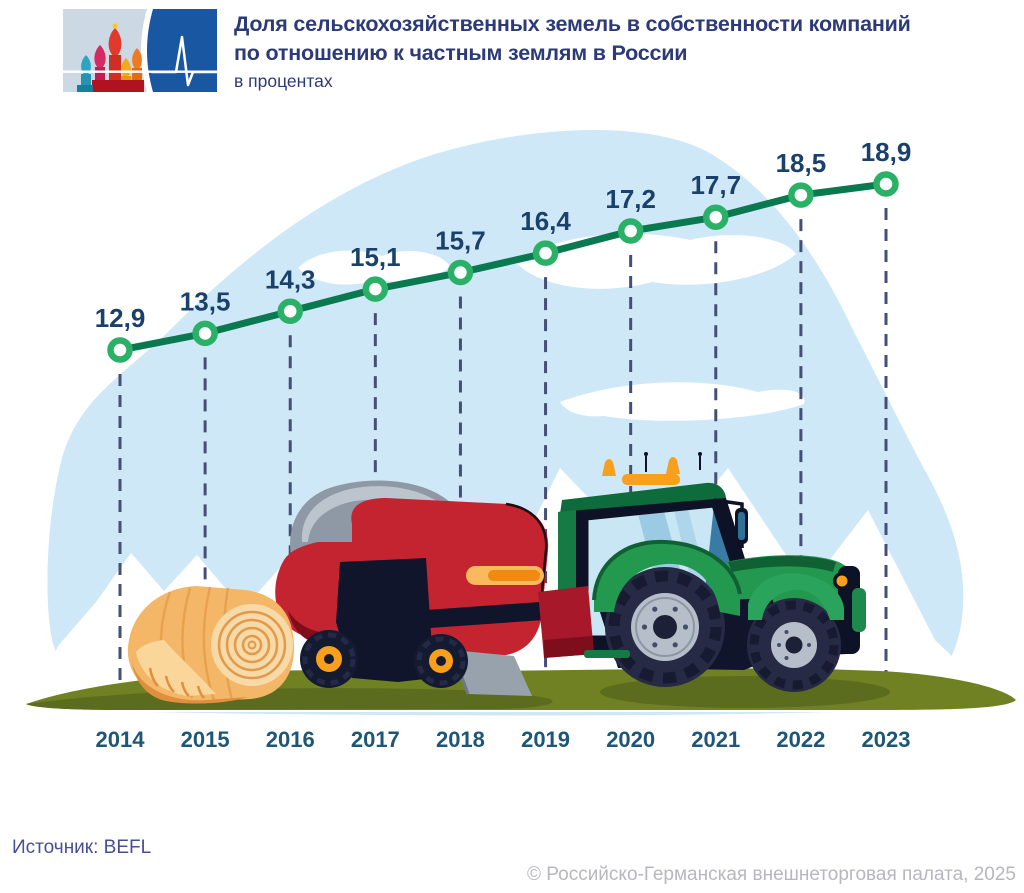 The width and height of the screenshot is (1024, 893). What do you see at coordinates (630, 199) in the screenshot?
I see `value-label-2020: 17,2` at bounding box center [630, 199].